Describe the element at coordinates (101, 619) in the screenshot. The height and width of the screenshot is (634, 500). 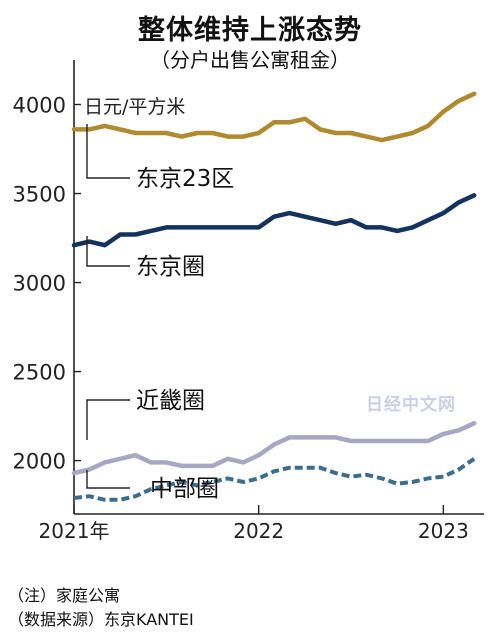
I see `source-note: （数据来源）东京KANTEI` at that location.